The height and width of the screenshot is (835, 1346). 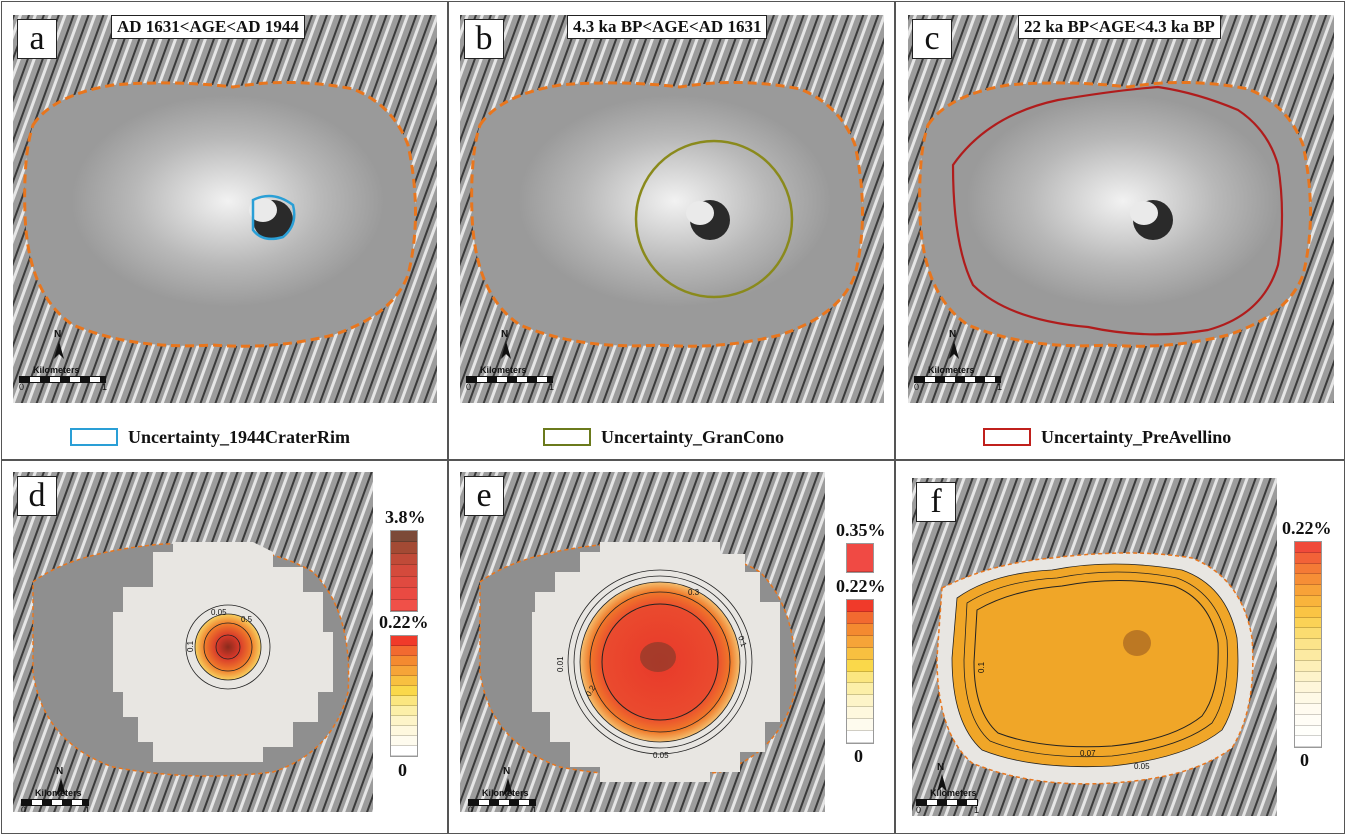 I want to click on legend-swatch-c, so click(x=1007, y=437).